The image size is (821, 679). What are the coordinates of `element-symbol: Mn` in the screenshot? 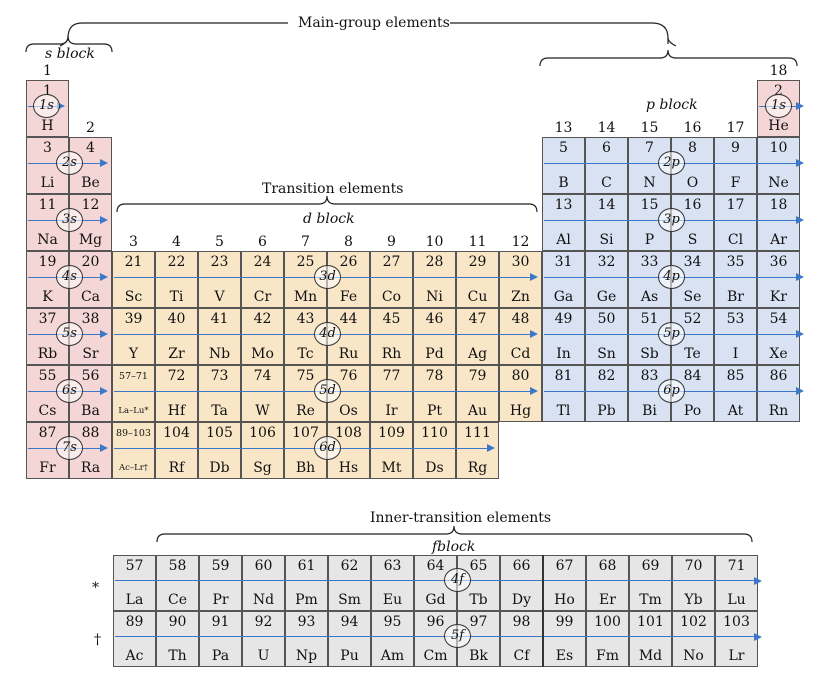 It's located at (305, 297).